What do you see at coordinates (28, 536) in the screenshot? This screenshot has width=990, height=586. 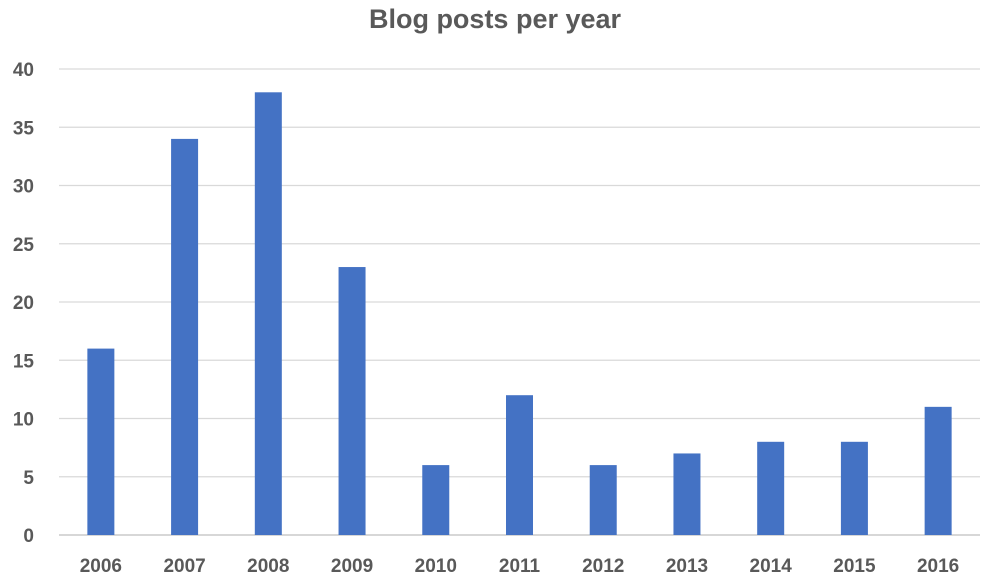 I see `y-tick-label: 0` at bounding box center [28, 536].